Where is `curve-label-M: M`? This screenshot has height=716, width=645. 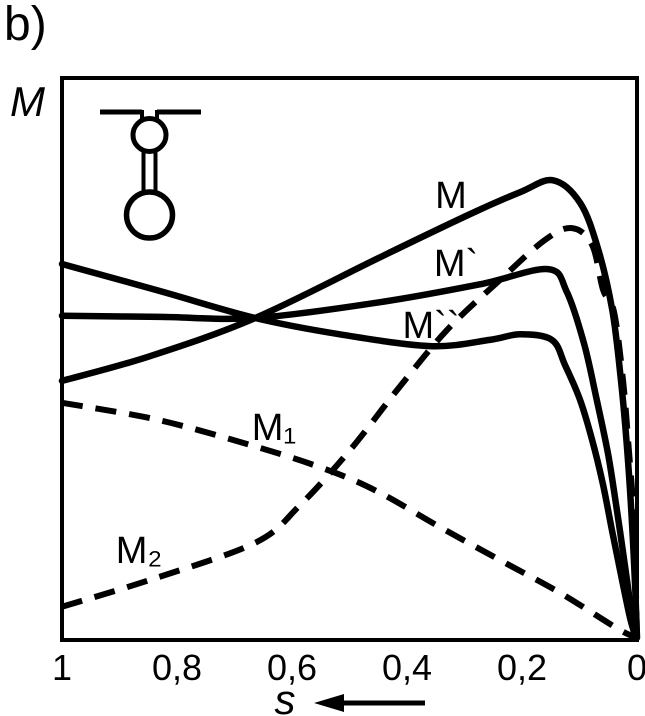 curve-label-M: M is located at coordinates (451, 196).